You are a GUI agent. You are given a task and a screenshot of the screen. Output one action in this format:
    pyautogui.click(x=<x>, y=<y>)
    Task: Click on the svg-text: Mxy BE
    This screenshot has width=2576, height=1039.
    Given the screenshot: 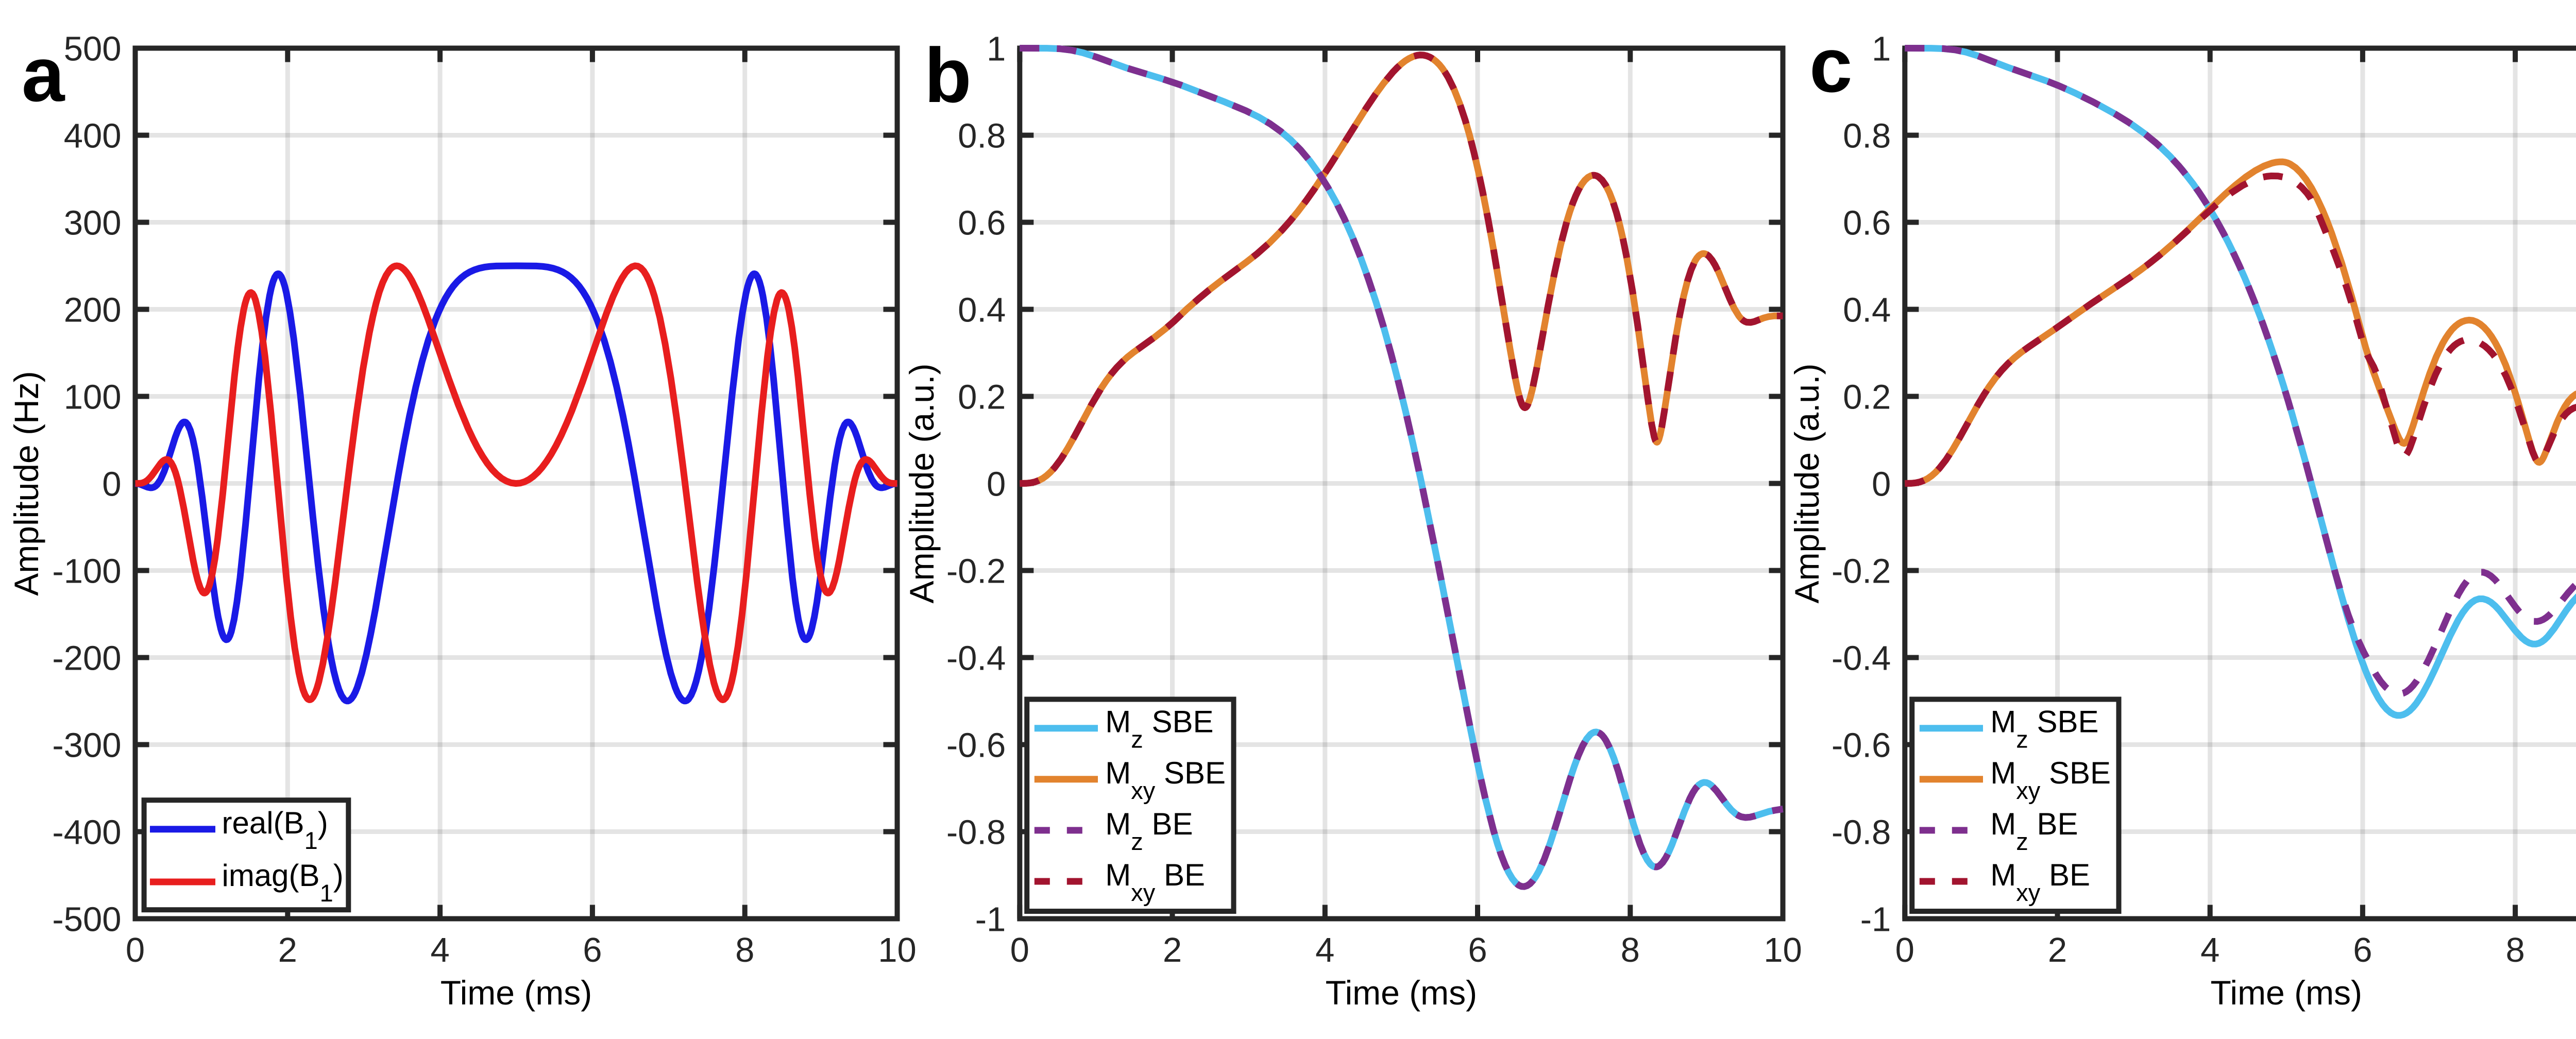 What is the action you would take?
    pyautogui.click(x=1155, y=882)
    